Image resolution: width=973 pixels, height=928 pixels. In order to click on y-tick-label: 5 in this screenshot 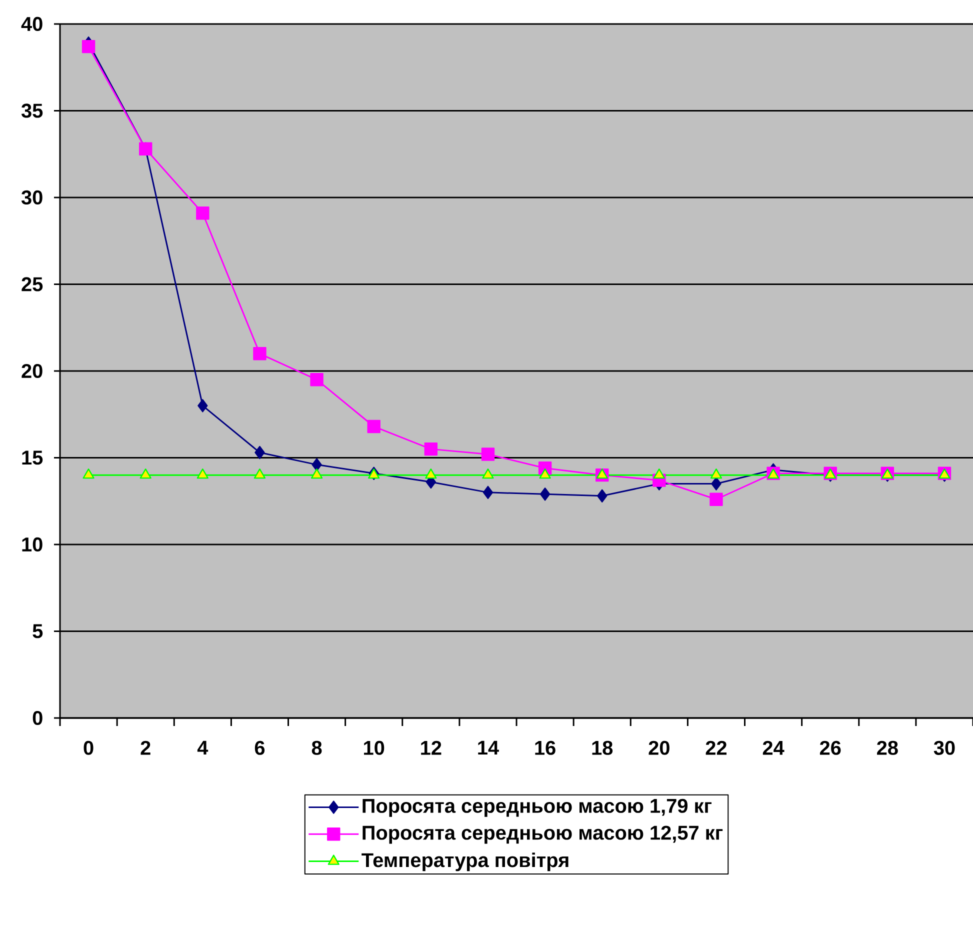, I will do `click(37, 631)`.